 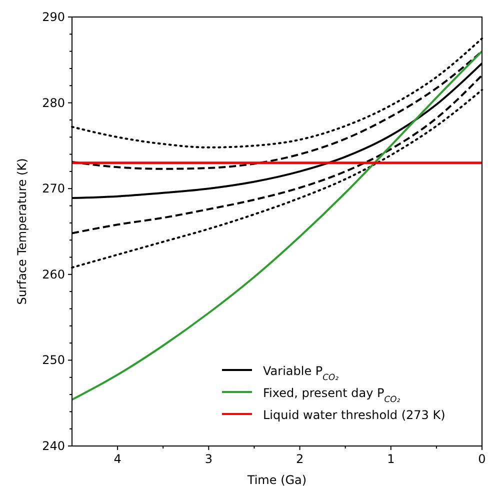 I want to click on y-tick-label: 280, so click(x=53, y=103).